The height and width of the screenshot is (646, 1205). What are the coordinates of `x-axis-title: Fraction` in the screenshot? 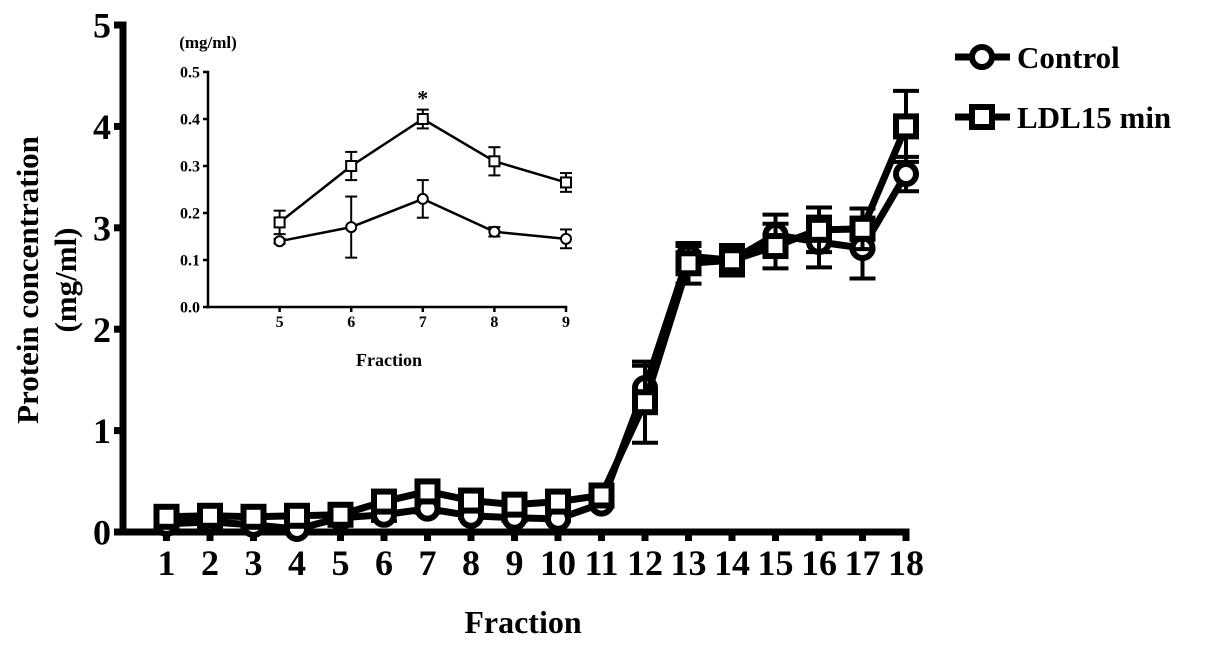 It's located at (523, 622).